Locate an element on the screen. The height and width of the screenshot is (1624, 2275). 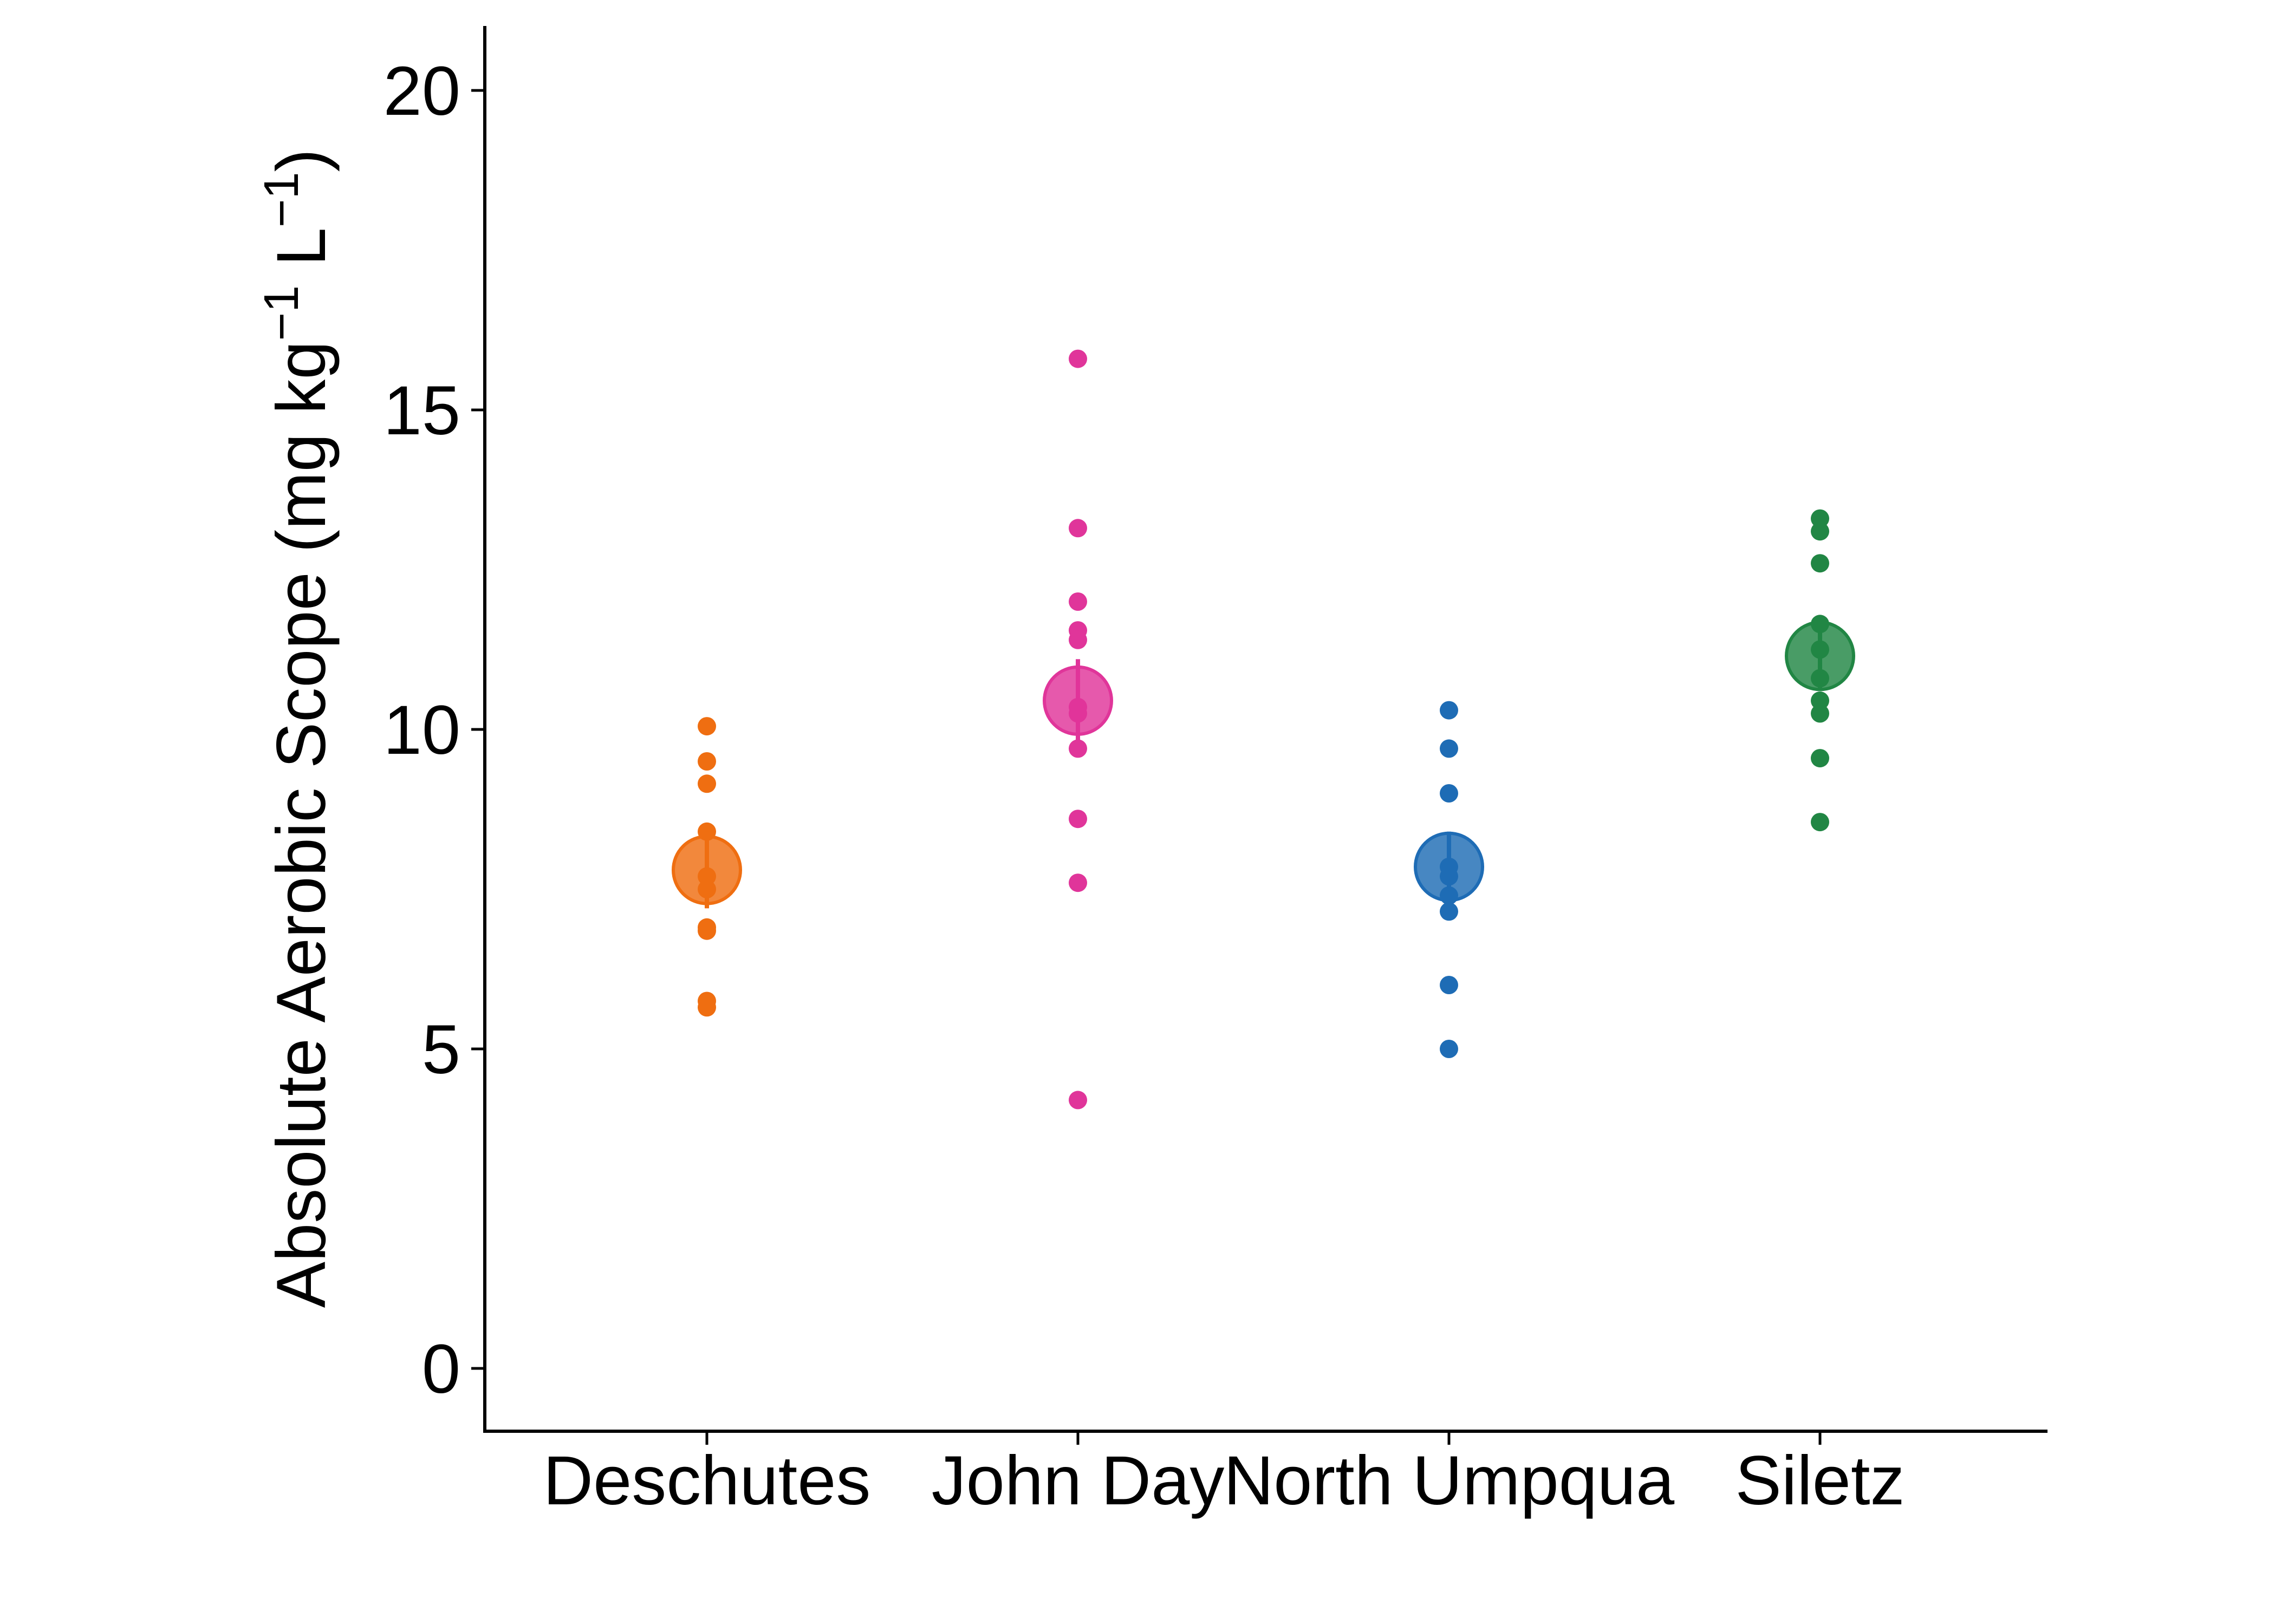
y-axis-title-unit-l: L is located at coordinates (301, 256).